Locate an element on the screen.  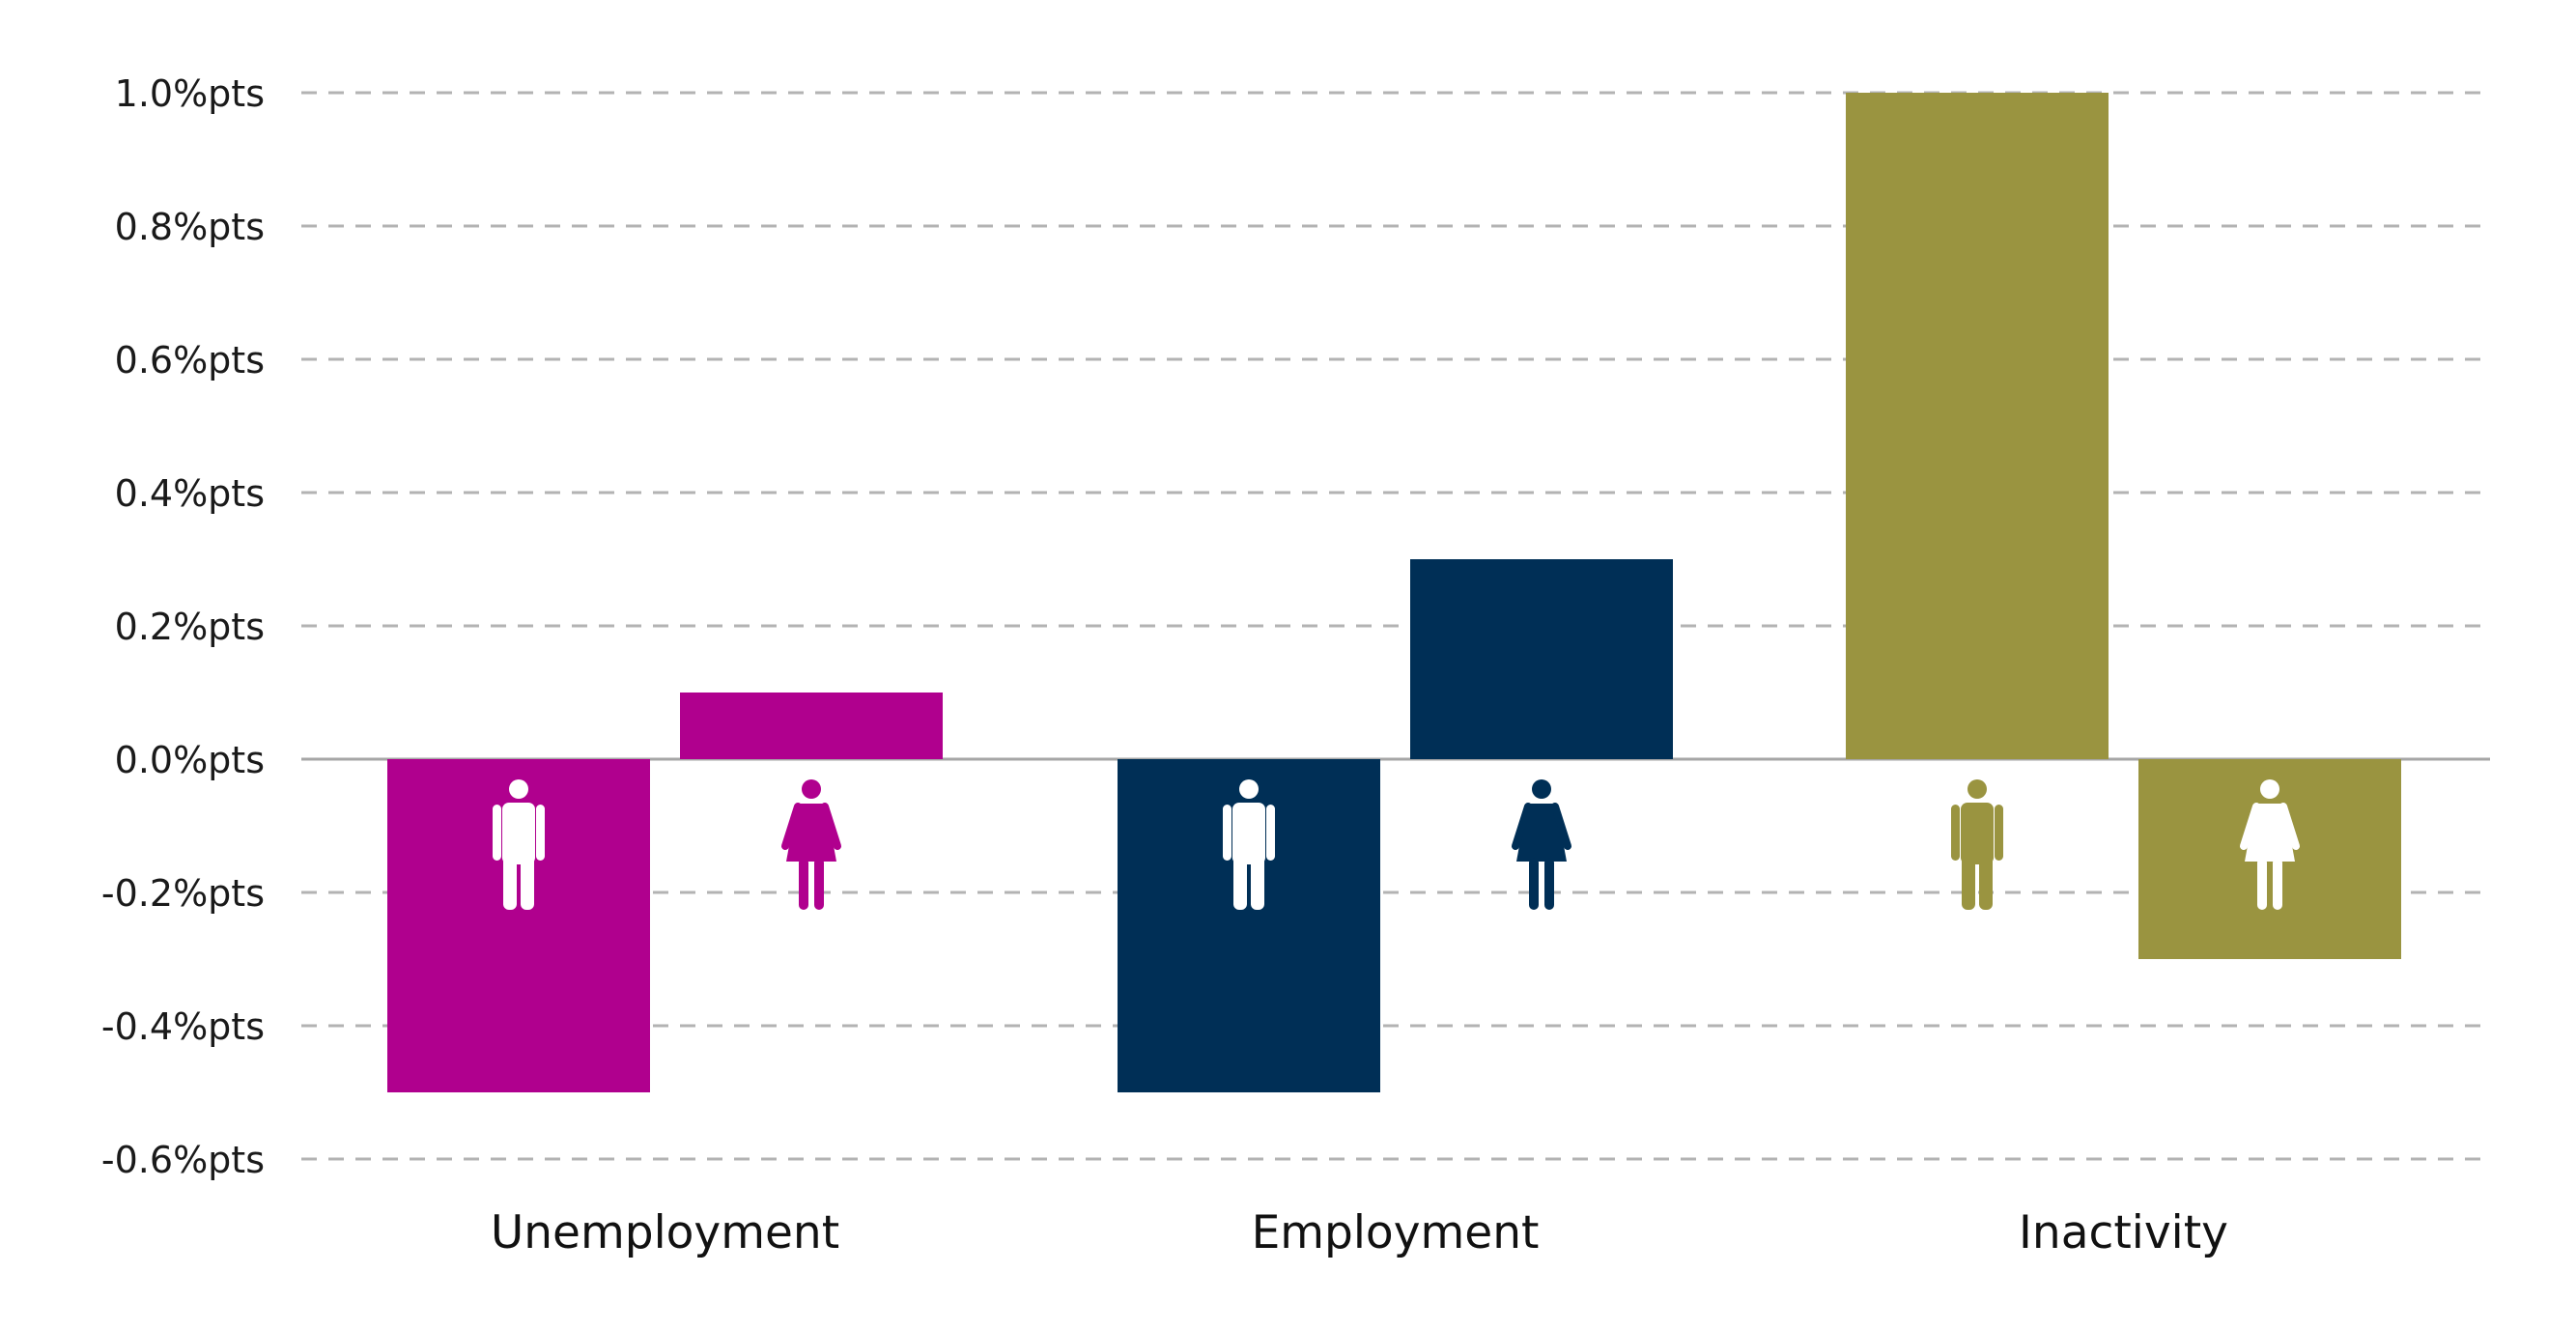
category-labels: Unemployment Employment Inactivity is located at coordinates (1359, 1232).